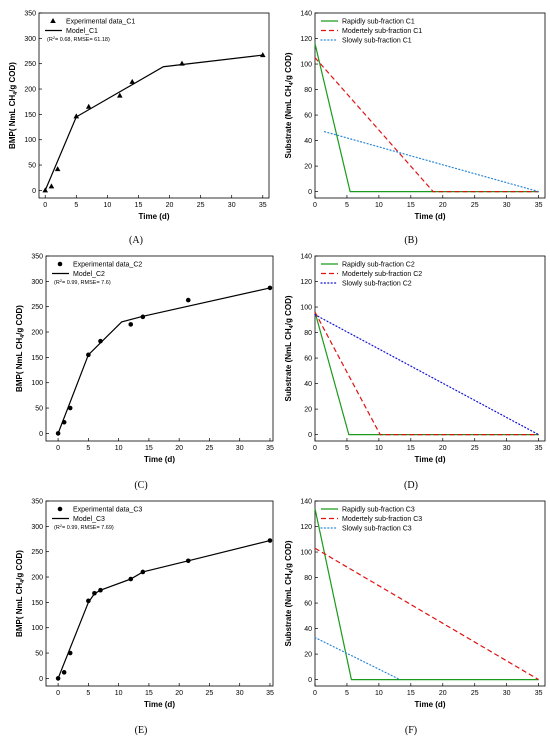 This screenshot has height=740, width=550. Describe the element at coordinates (378, 265) in the screenshot. I see `legend-label: Rapidly sub-fraction C2` at that location.